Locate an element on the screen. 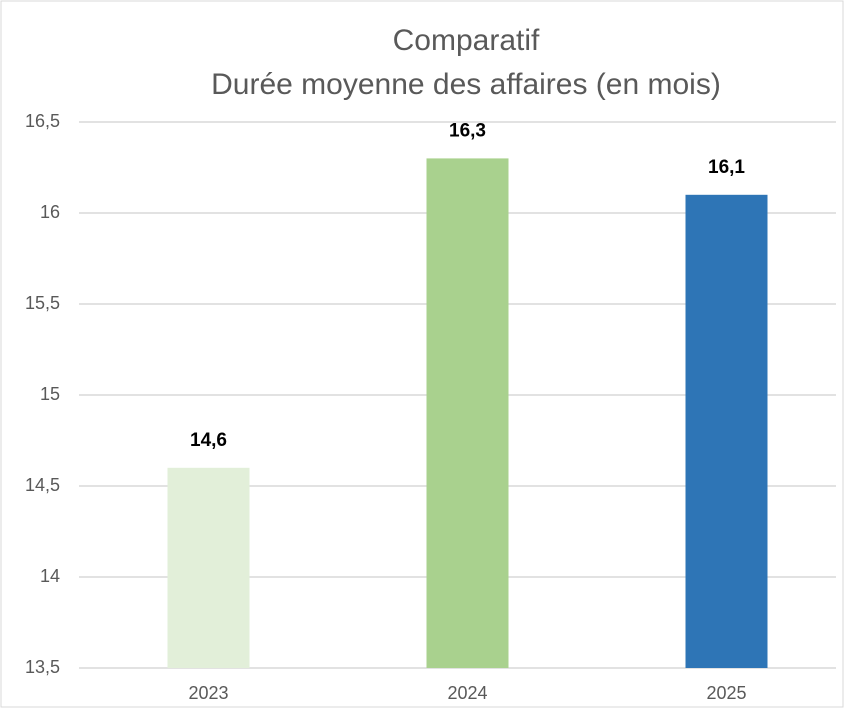  y-tick-label: 16,5 is located at coordinates (42, 121).